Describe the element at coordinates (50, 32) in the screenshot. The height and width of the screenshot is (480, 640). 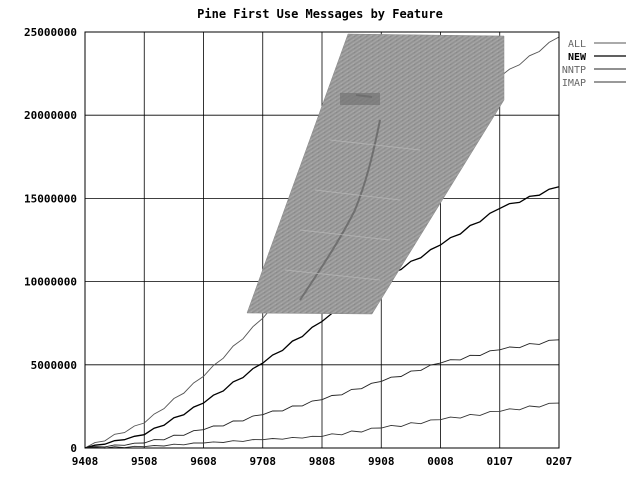
I see `y-tick-label: 25000000` at that location.